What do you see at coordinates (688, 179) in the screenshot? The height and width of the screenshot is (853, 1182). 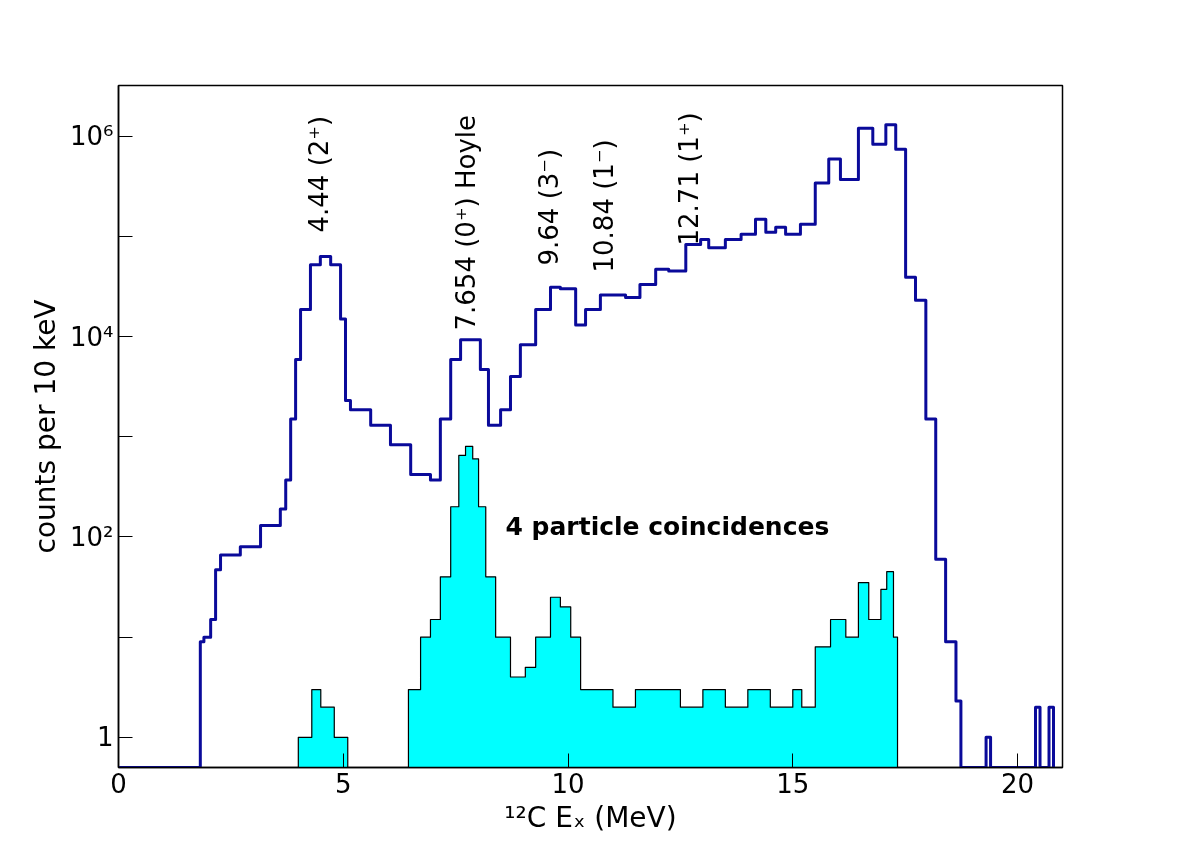 I see `annotation: 12.71 (1⁺)` at bounding box center [688, 179].